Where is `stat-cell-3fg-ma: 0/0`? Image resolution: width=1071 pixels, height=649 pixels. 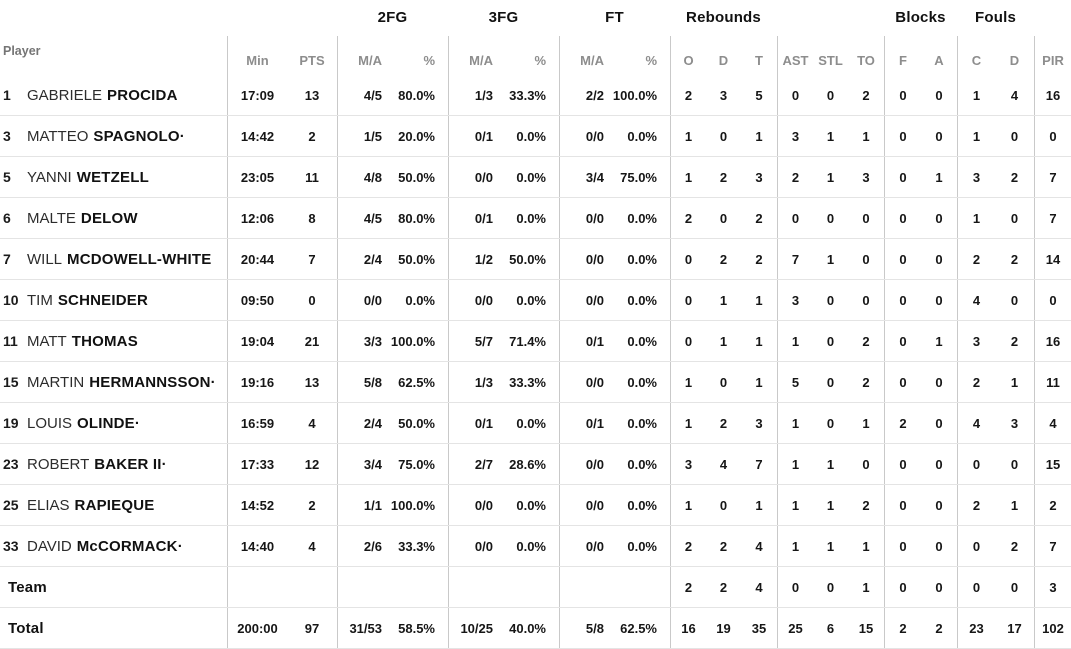 stat-cell-3fg-ma: 0/0 is located at coordinates (475, 300).